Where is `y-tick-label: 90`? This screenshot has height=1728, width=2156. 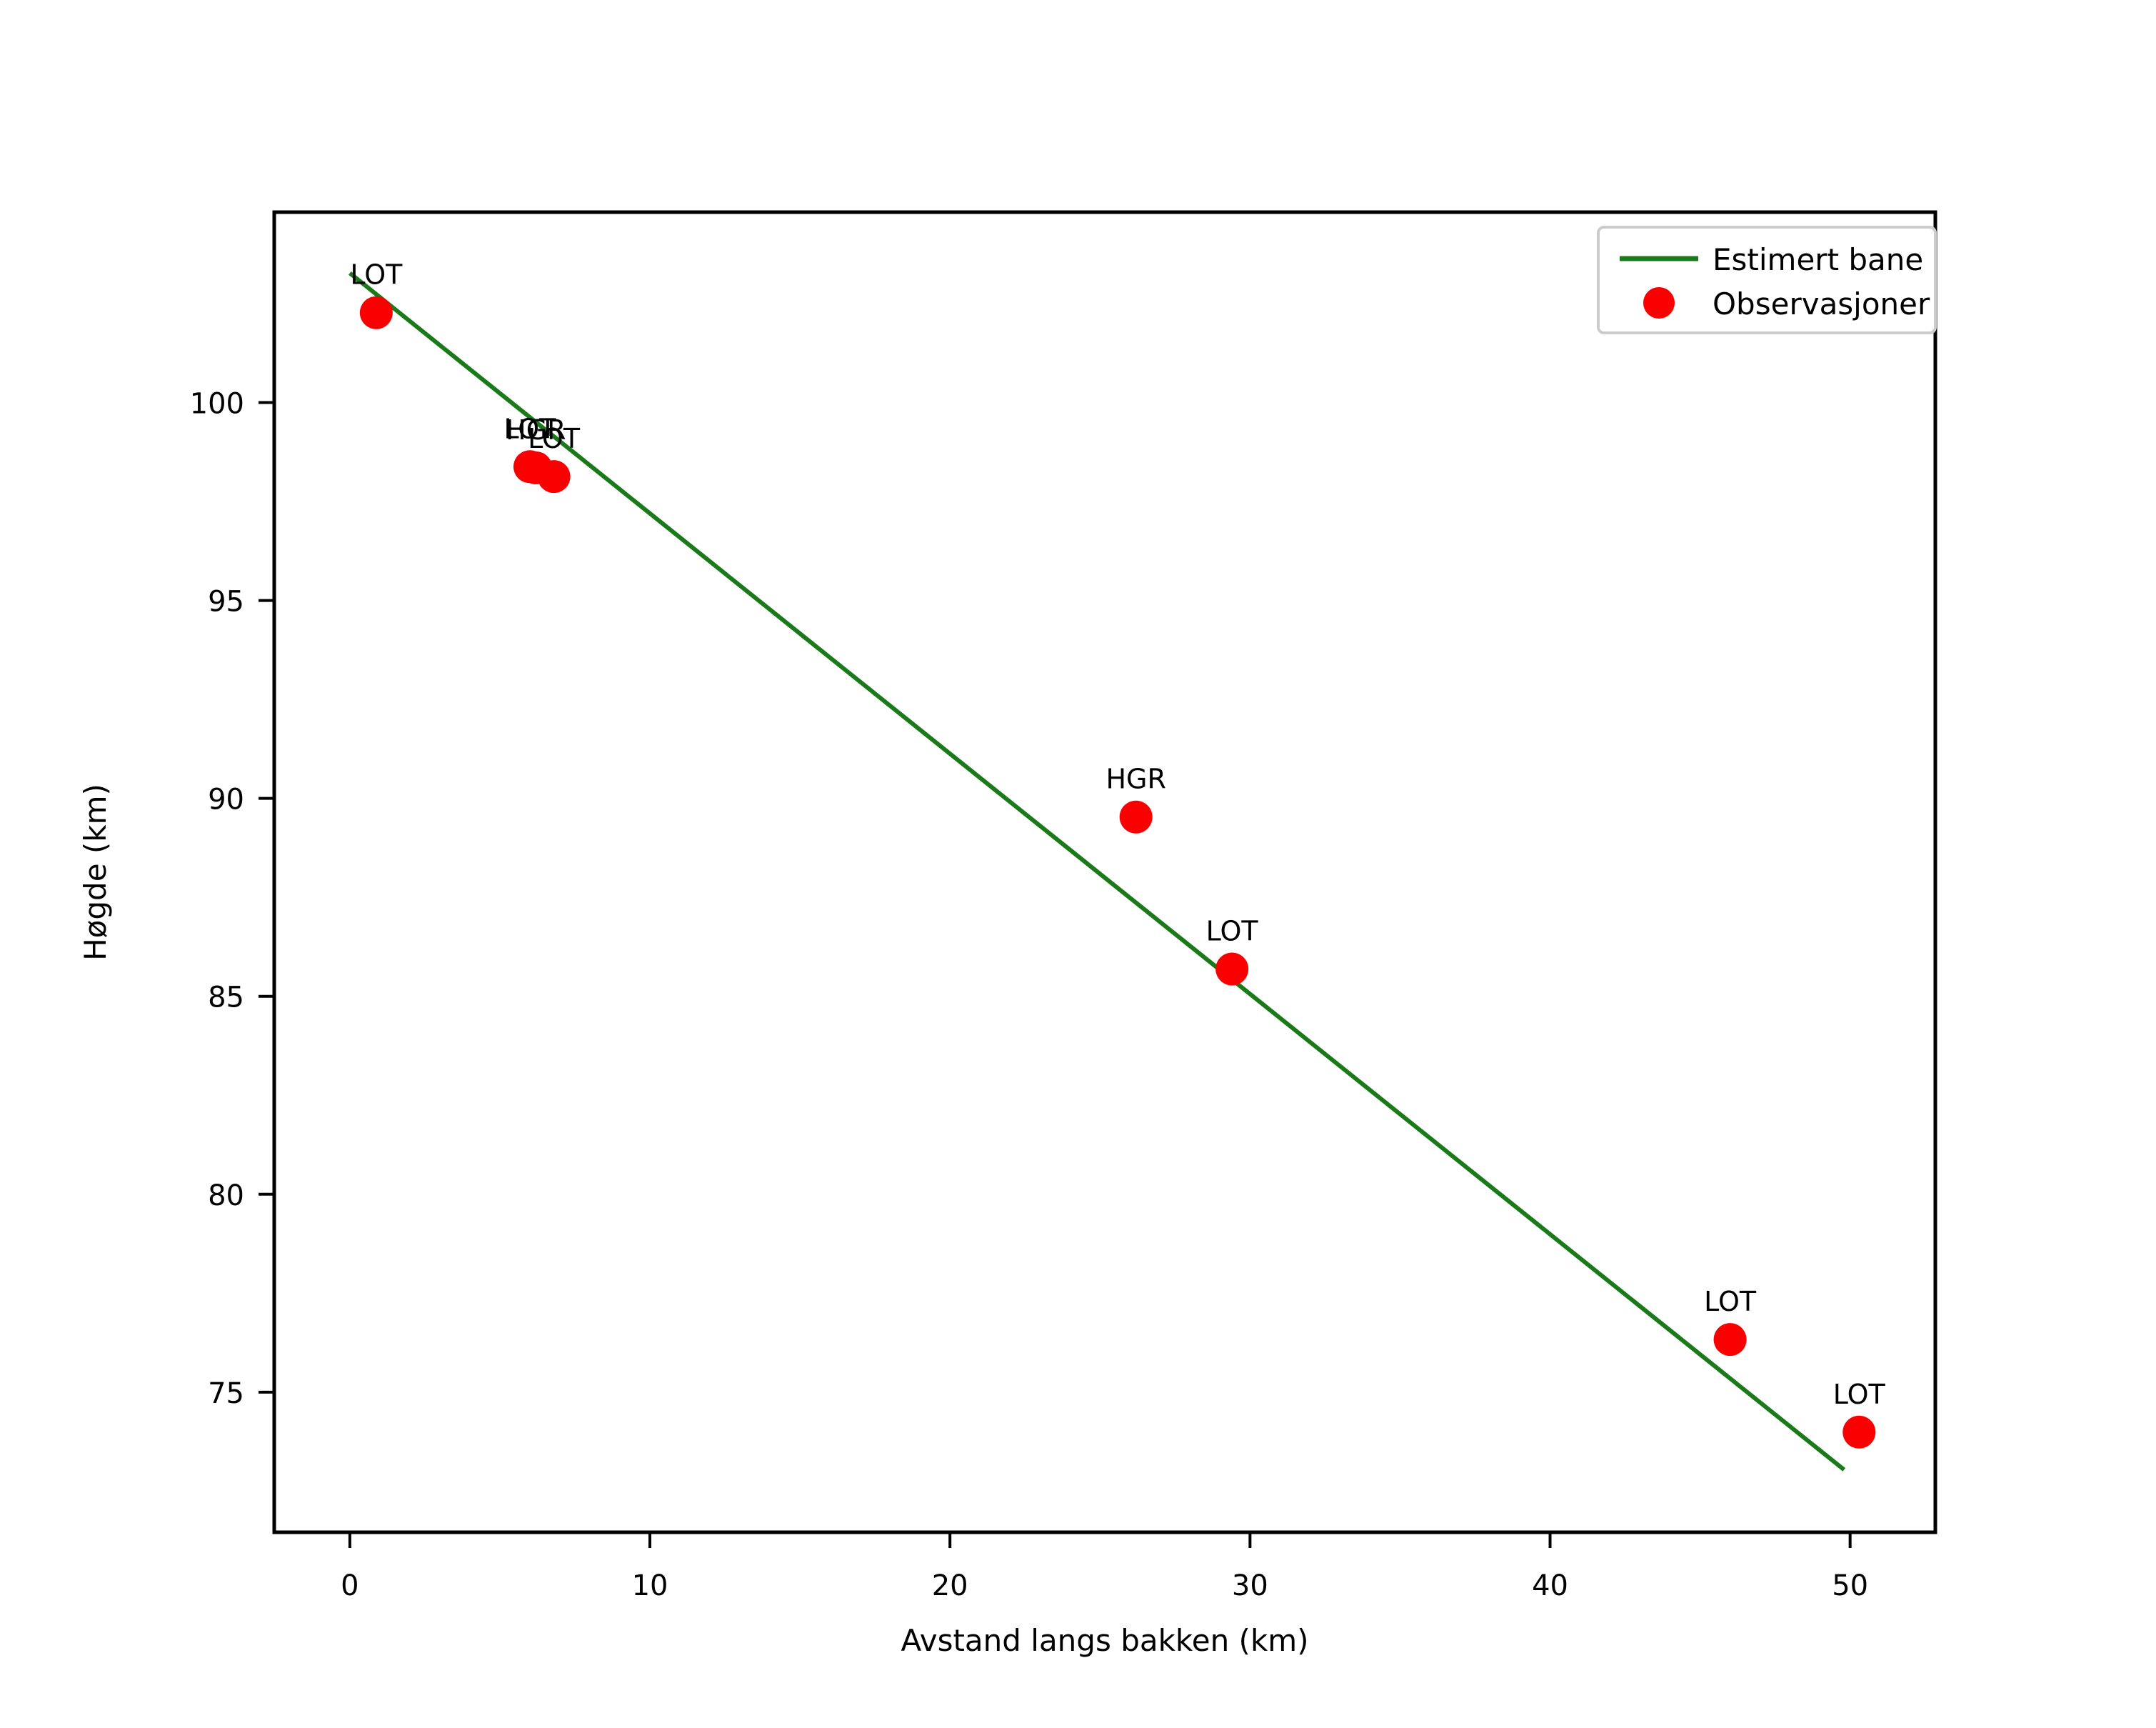
y-tick-label: 90 is located at coordinates (226, 800).